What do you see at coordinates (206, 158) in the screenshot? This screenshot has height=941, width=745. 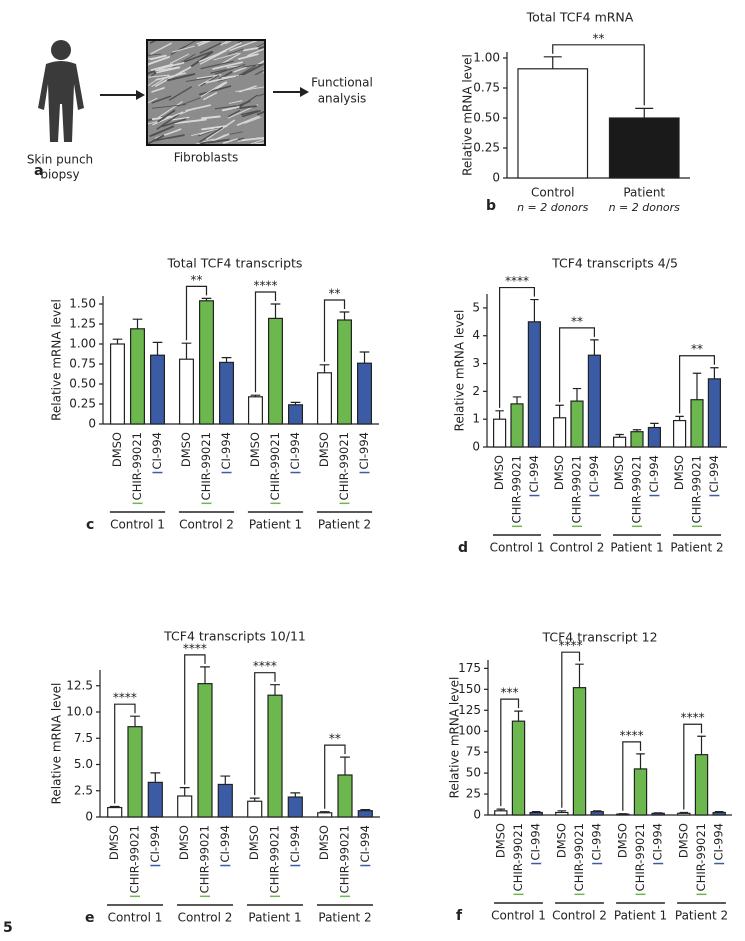 I see `image-label: Fibroblasts` at bounding box center [206, 158].